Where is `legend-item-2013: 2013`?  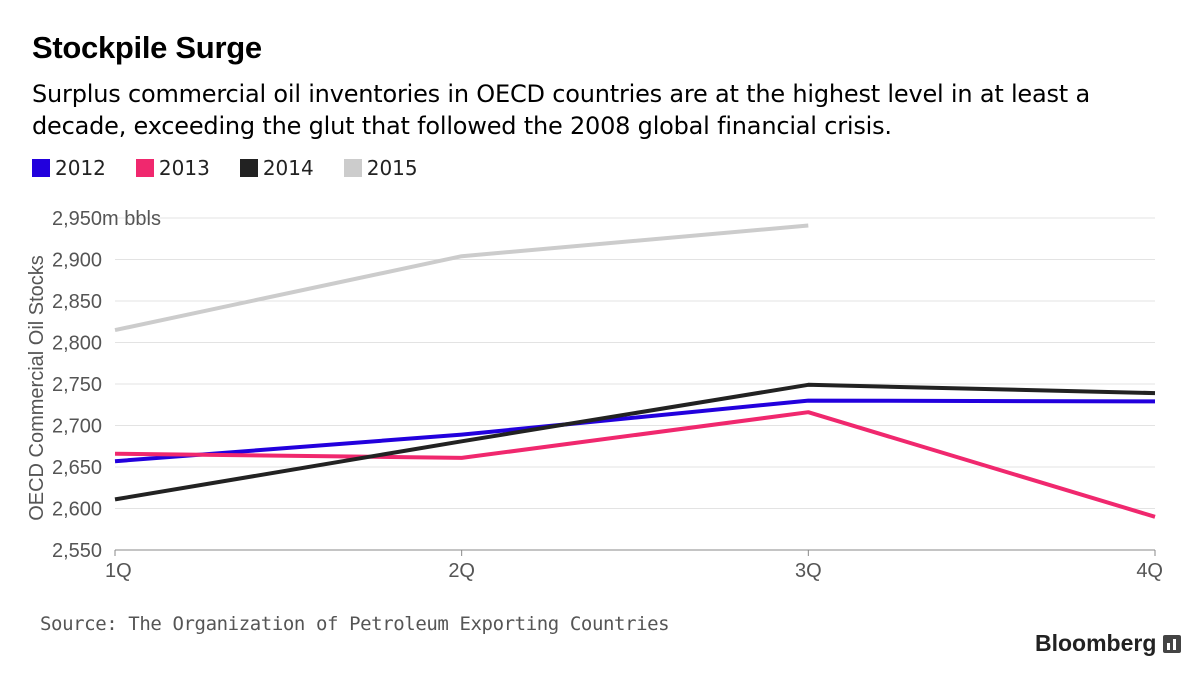 legend-item-2013: 2013 is located at coordinates (172, 168).